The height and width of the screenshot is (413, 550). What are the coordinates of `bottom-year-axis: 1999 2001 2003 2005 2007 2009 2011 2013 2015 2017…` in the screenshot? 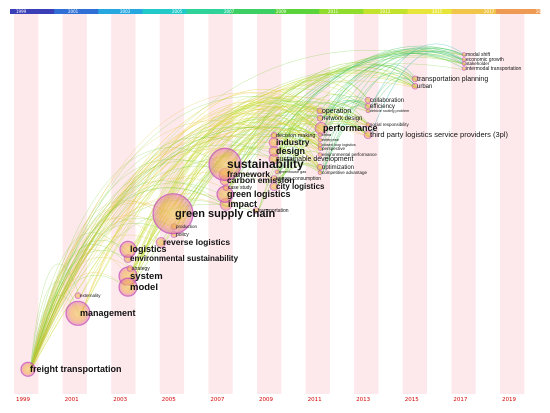 It's located at (266, 400).